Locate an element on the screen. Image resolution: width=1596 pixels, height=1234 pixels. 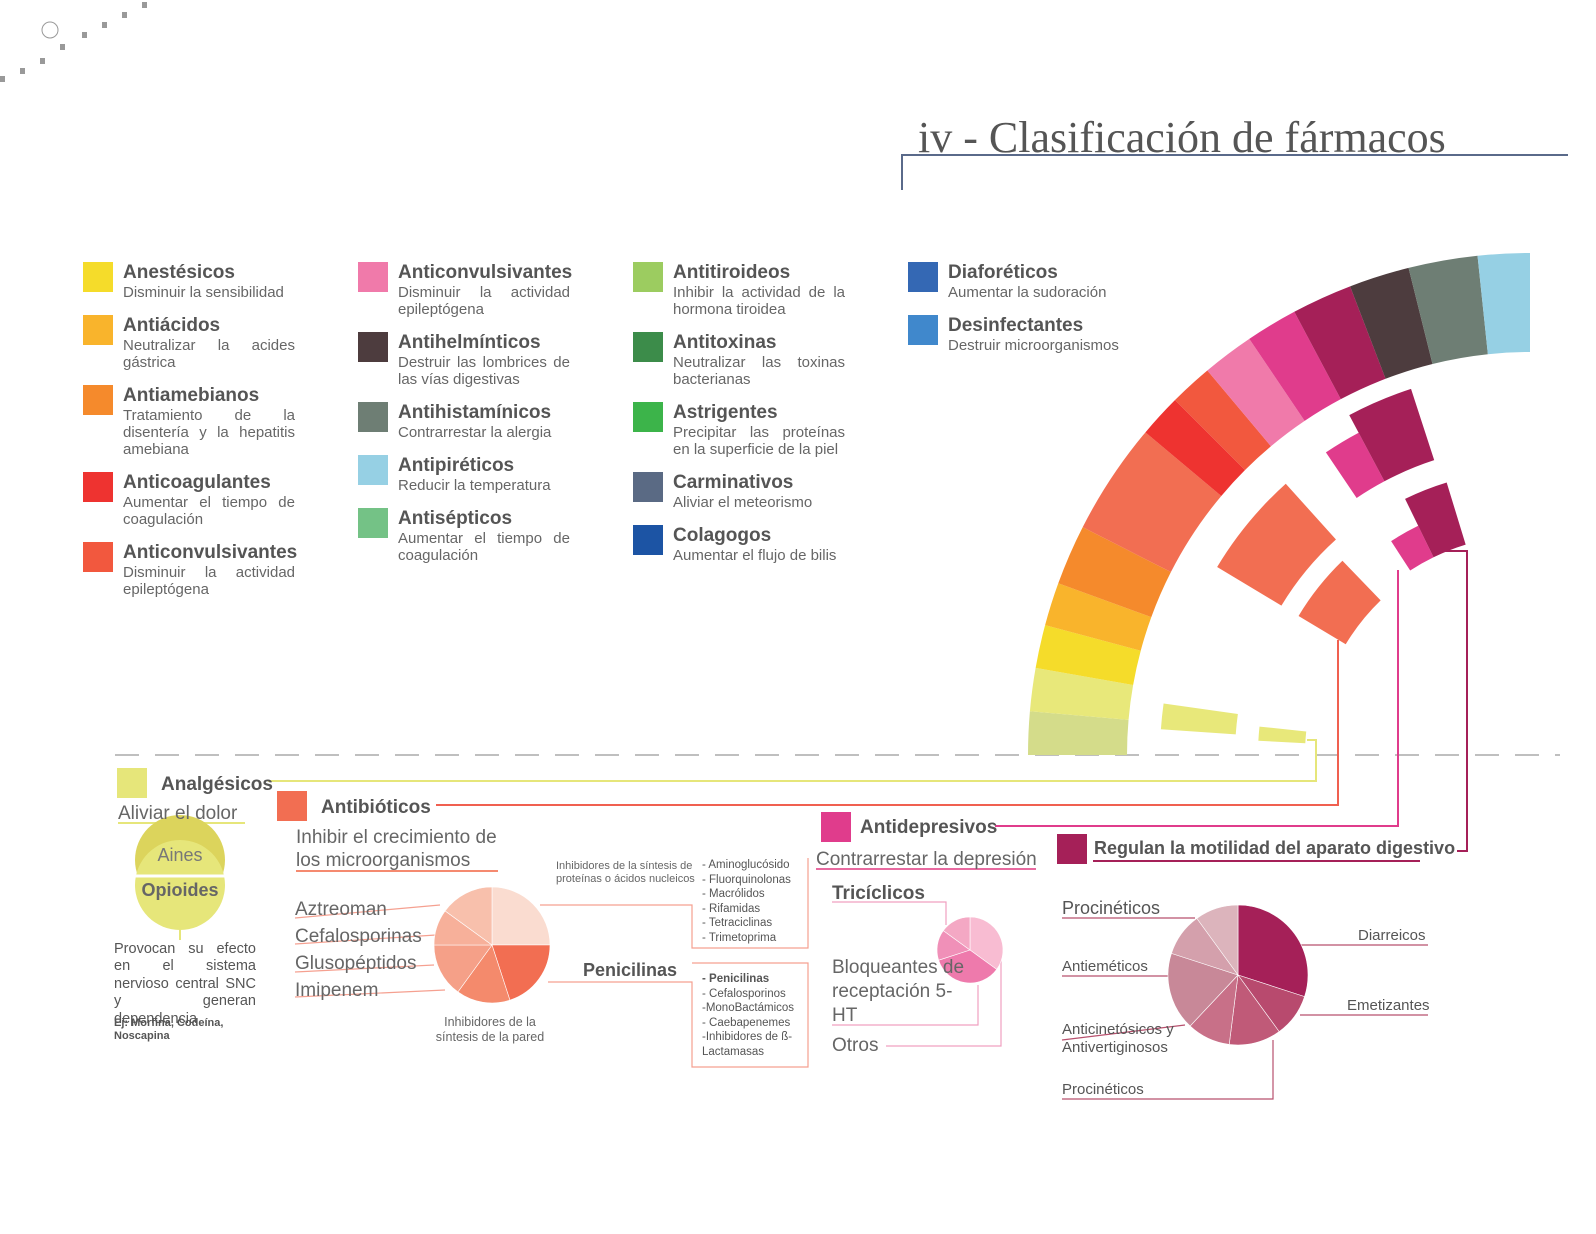
legend-item: Anestésicos Disminuir la sensibilidad is located at coordinates (208, 281).